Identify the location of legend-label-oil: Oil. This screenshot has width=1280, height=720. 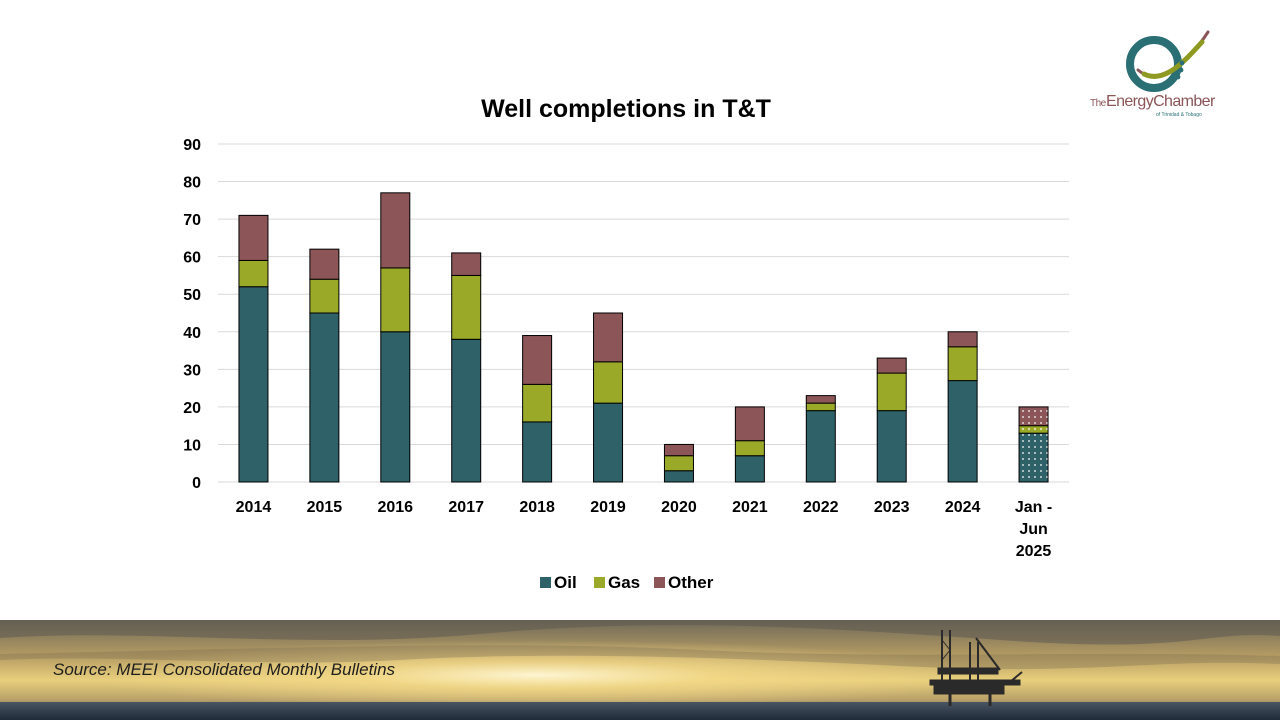
(565, 582).